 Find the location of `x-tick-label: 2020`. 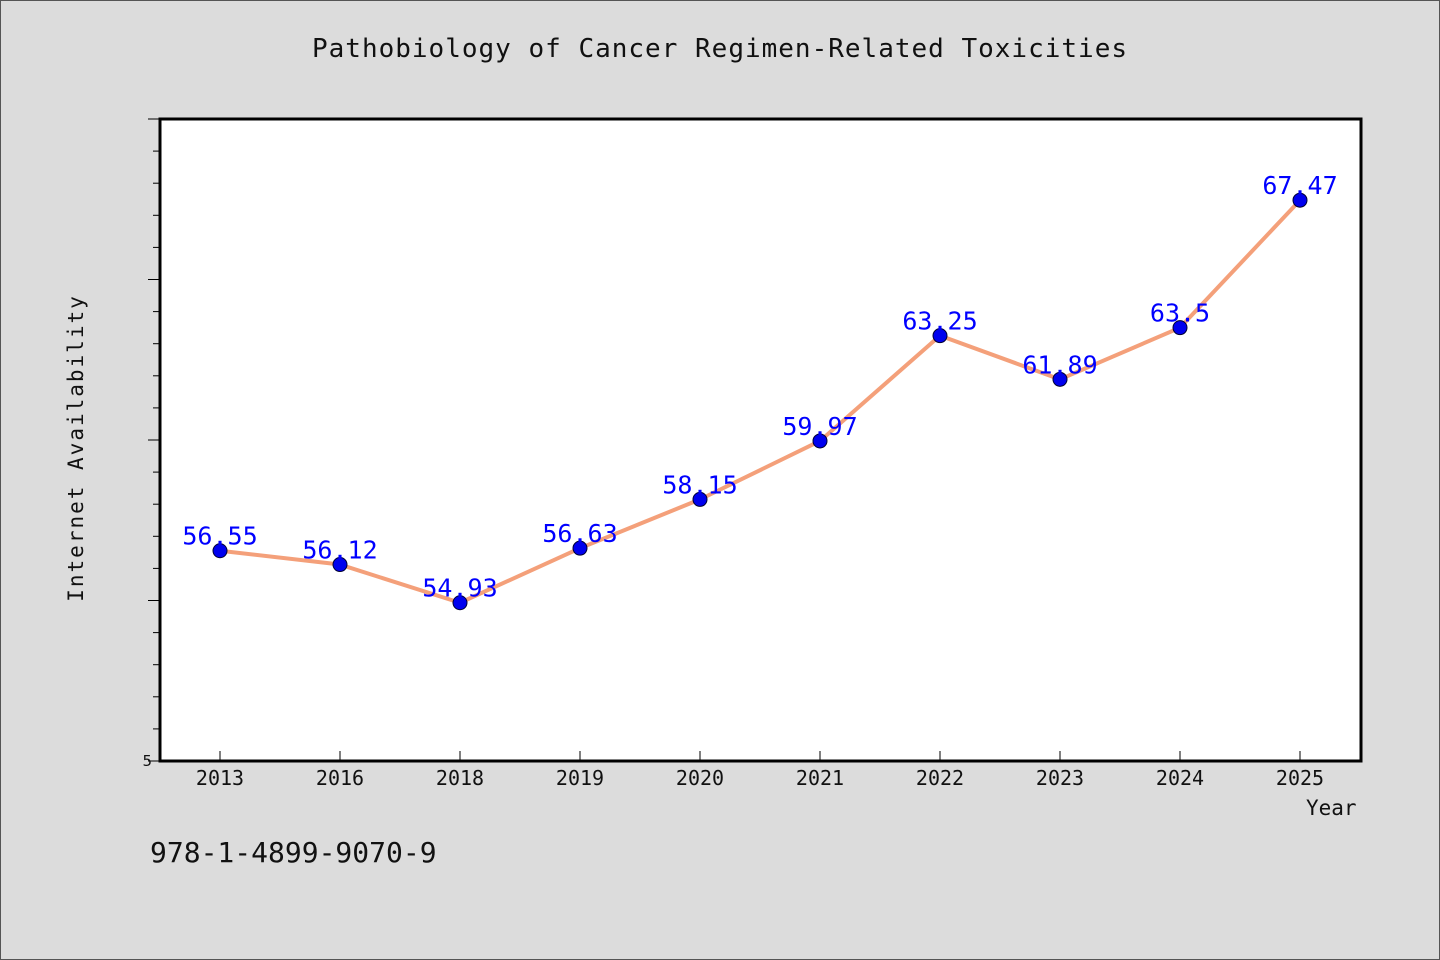

x-tick-label: 2020 is located at coordinates (700, 778).